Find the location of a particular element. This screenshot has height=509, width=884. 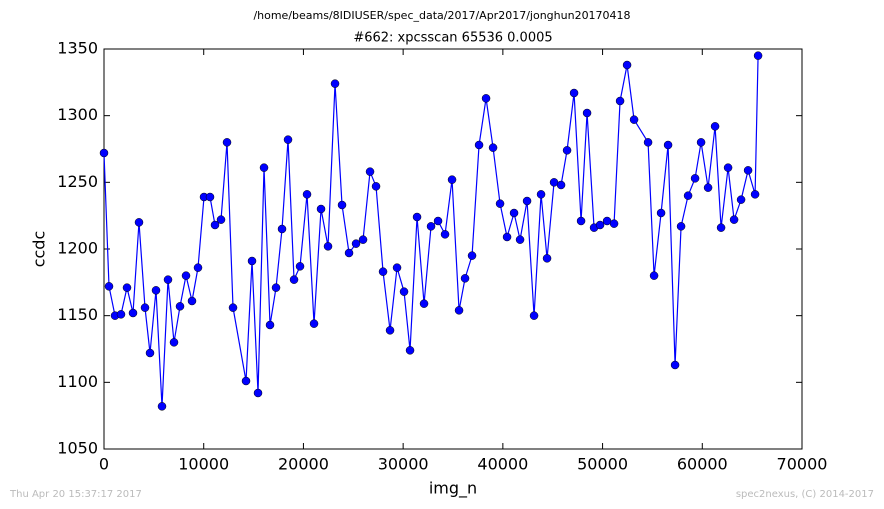

footer-right: spec2nexus, (C) 2014-2017 is located at coordinates (805, 494).